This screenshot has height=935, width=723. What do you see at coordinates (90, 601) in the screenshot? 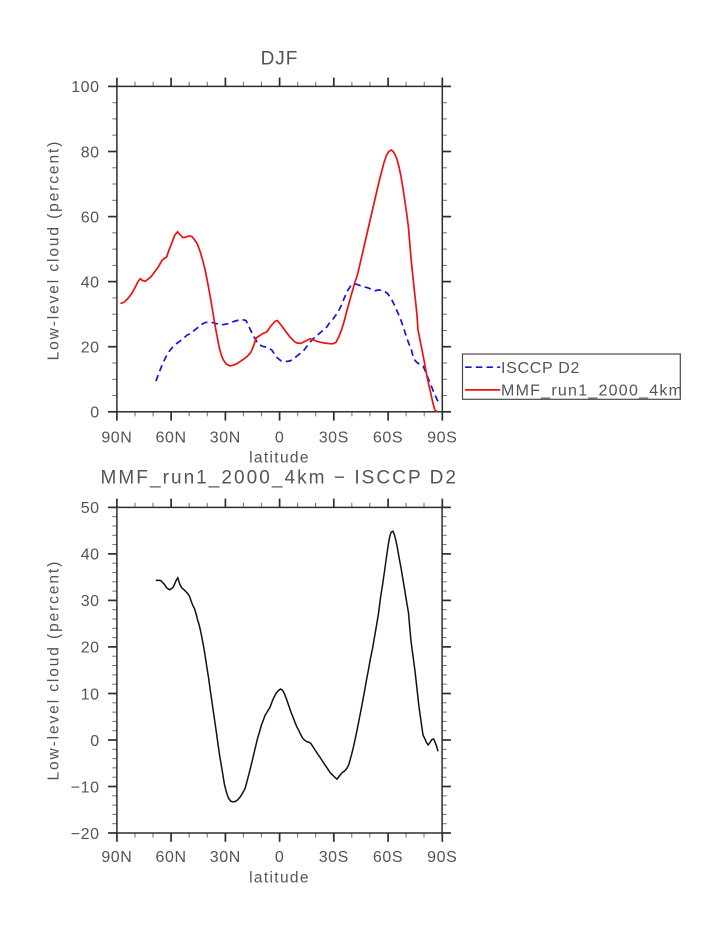
I see `svg-text: 30` at bounding box center [90, 601].